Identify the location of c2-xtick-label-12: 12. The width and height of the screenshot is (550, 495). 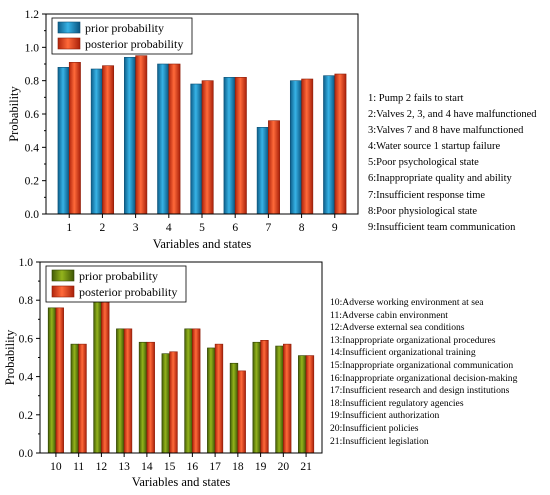
(102, 467).